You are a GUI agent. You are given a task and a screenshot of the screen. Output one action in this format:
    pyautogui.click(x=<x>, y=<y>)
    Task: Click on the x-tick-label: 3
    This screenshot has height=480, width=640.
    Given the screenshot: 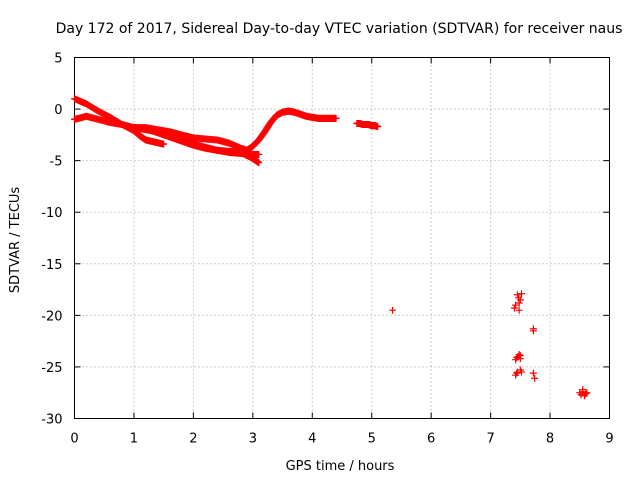 What is the action you would take?
    pyautogui.click(x=253, y=439)
    